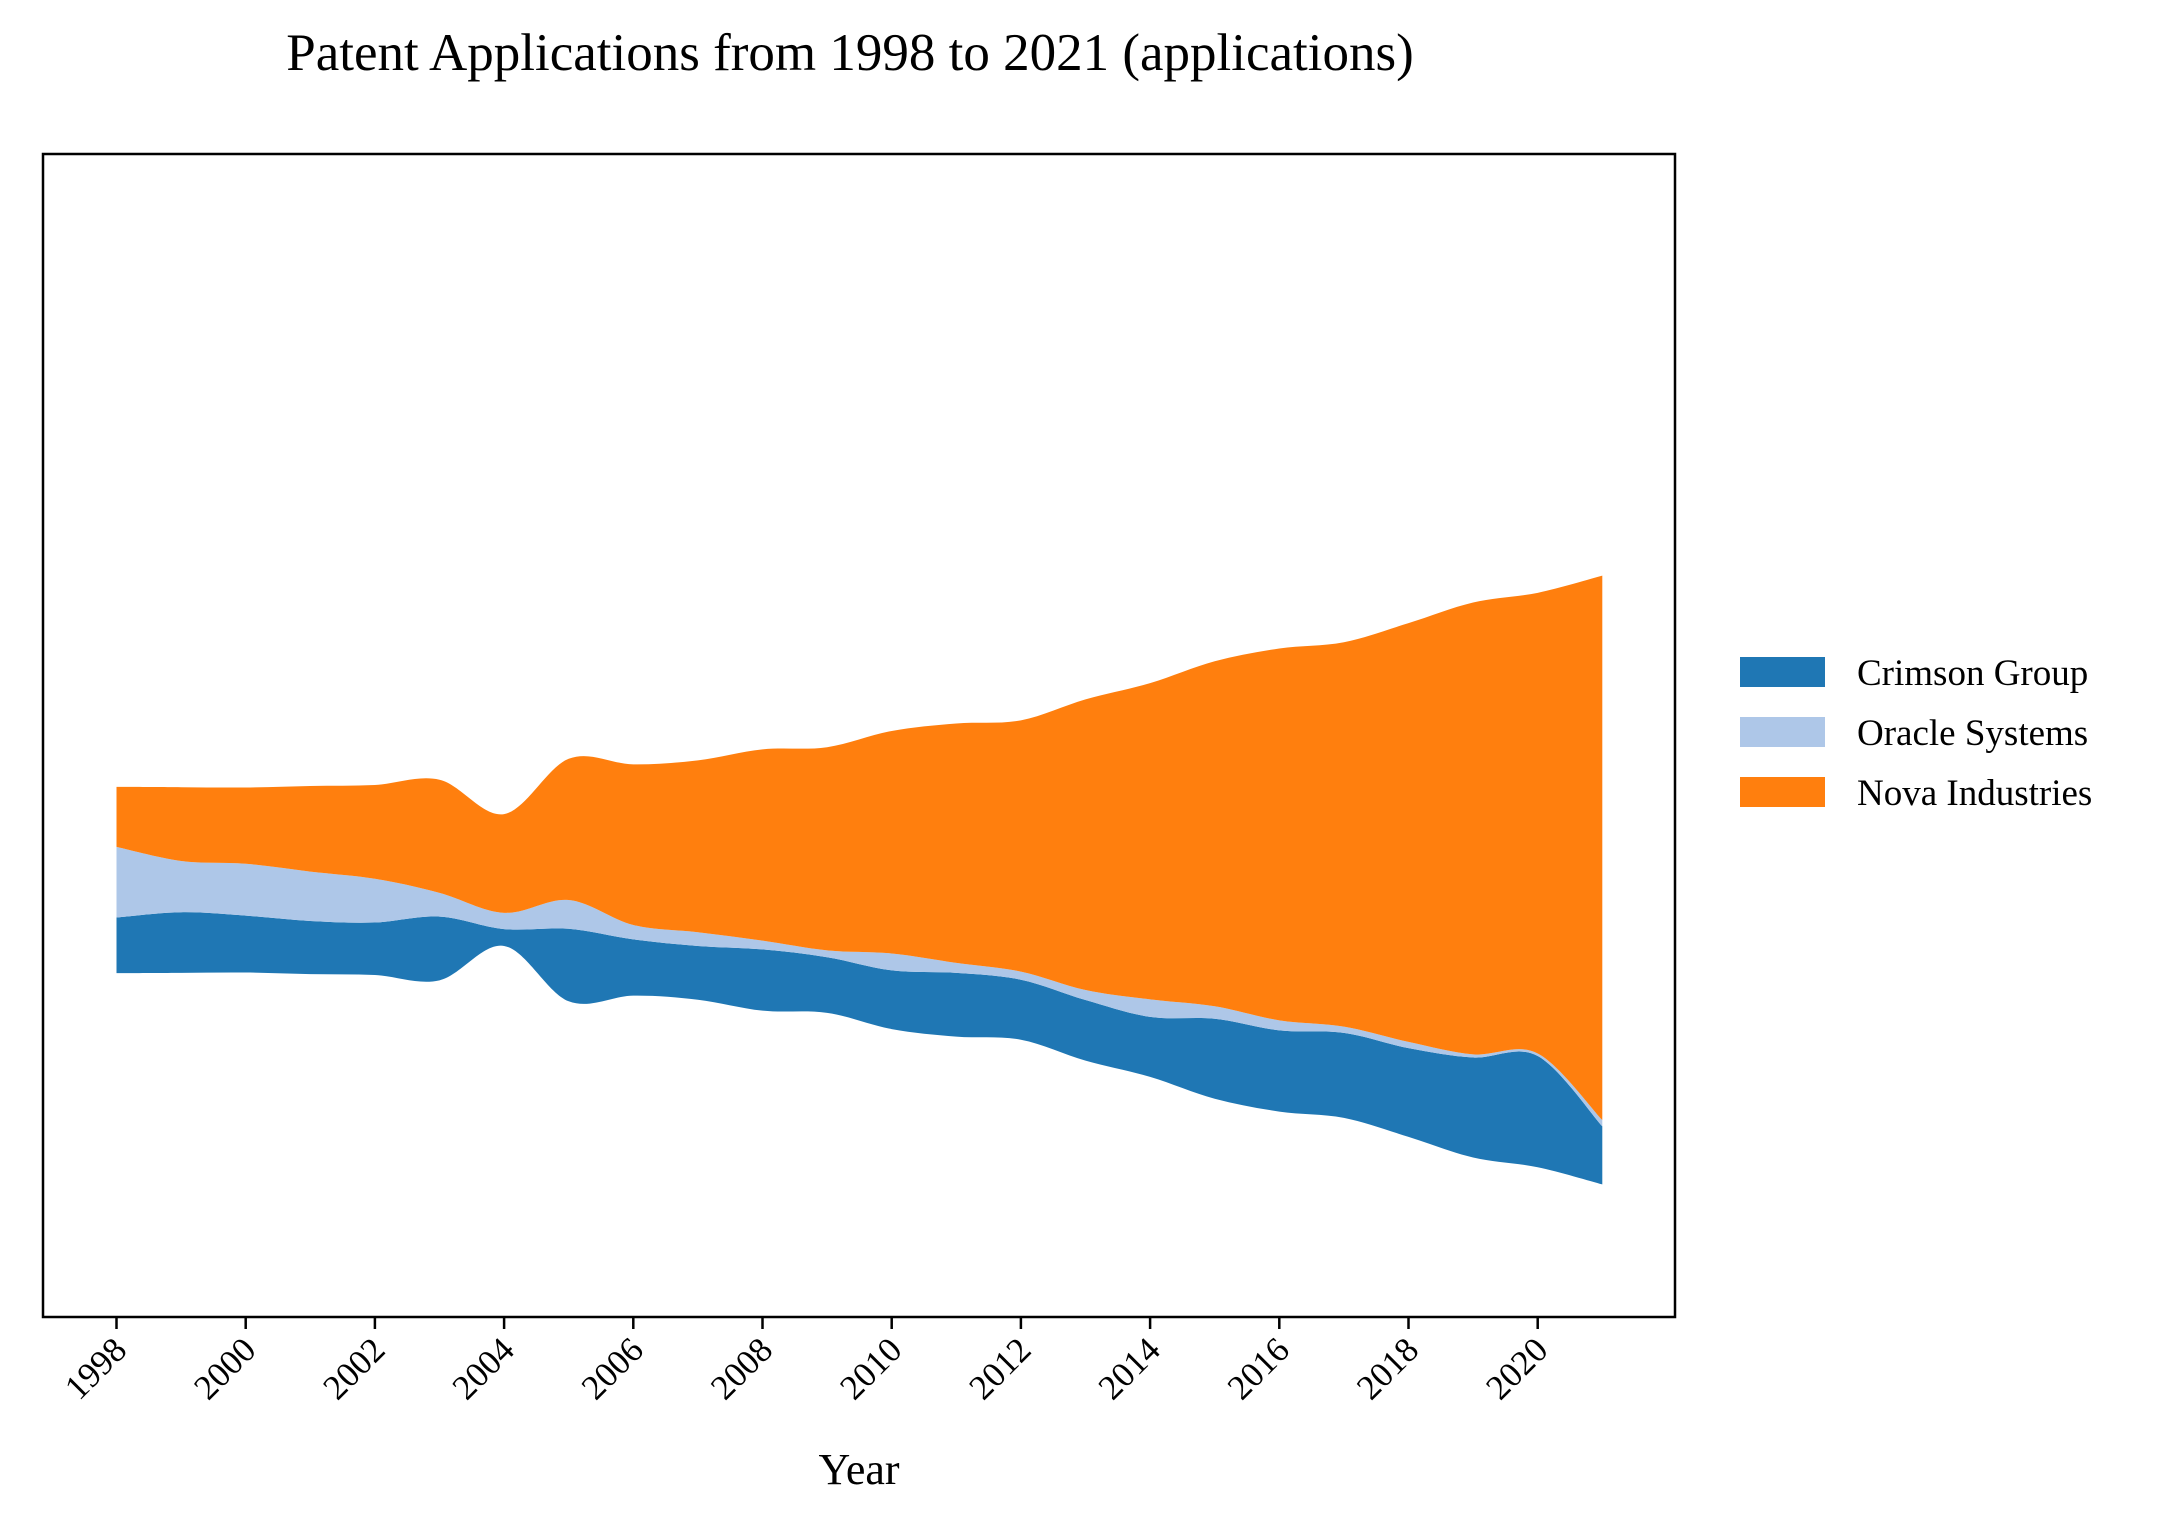  I want to click on x-tick-label: 2006, so click(612, 1368).